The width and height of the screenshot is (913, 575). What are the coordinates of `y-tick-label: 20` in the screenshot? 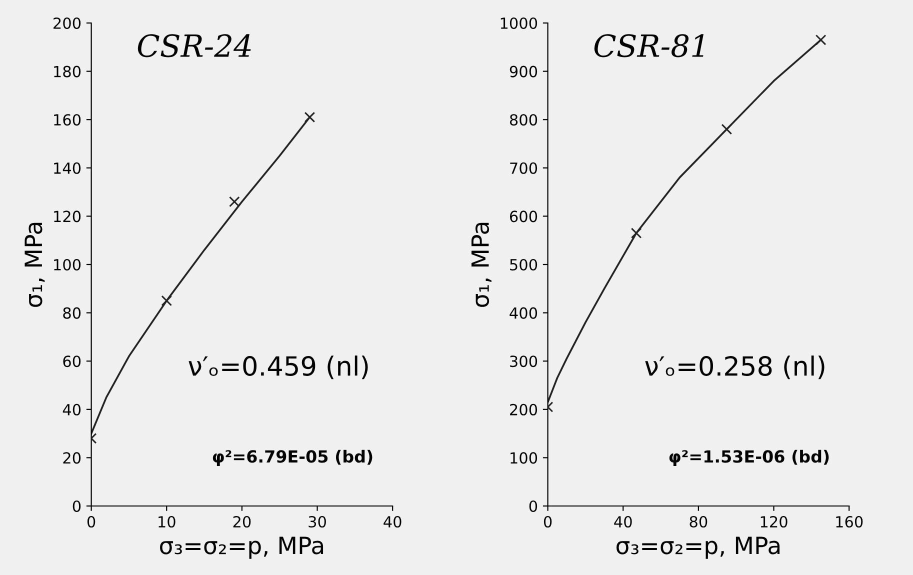 It's located at (72, 458).